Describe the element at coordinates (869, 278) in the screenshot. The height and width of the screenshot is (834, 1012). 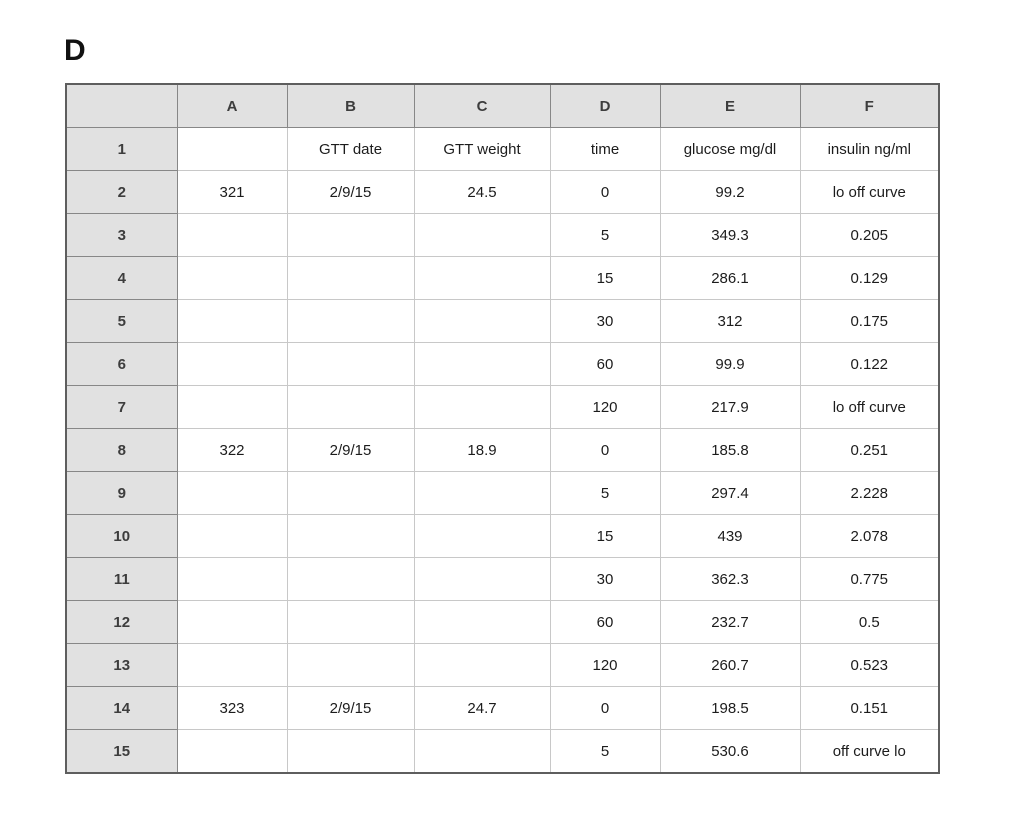
I see `cell: 0.129` at that location.